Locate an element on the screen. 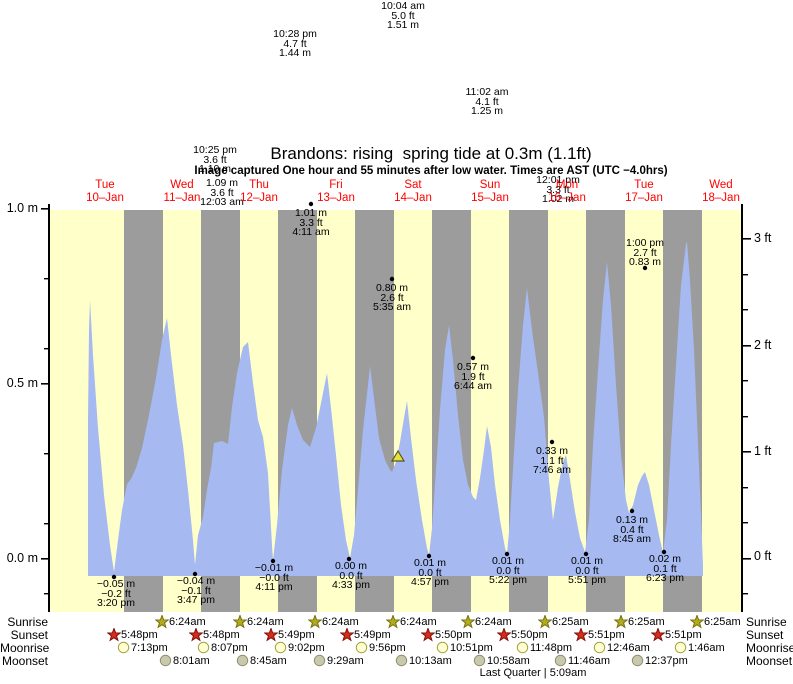 This screenshot has height=684, width=793. tide-annotation: 0.00 m 0.0 ft 4:33 pm is located at coordinates (351, 575).